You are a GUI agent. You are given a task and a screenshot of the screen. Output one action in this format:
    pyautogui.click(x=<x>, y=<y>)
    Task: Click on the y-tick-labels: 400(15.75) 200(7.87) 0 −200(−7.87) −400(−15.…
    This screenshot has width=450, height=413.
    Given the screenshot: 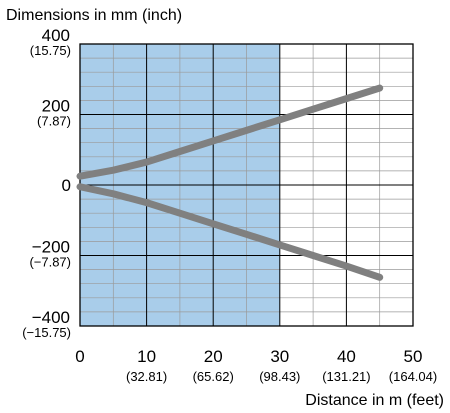 What is the action you would take?
    pyautogui.click(x=46, y=183)
    